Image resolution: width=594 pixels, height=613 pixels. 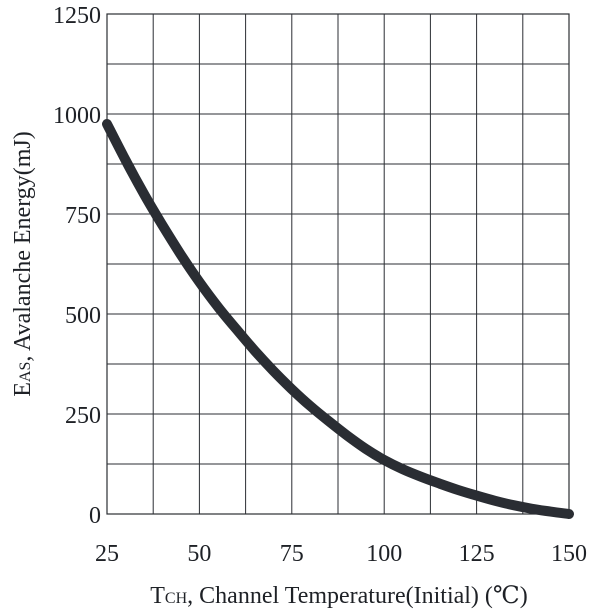 What do you see at coordinates (23, 246) in the screenshot?
I see `y-axis-label-rest: , Avalanche Energy(mJ)` at bounding box center [23, 246].